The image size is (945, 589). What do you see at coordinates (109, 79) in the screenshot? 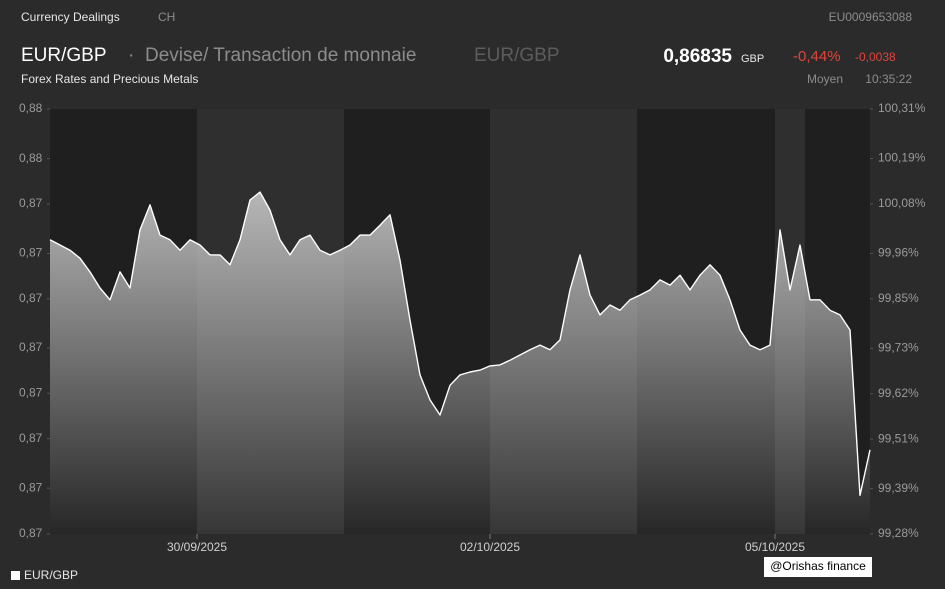
I see `subtitle: Forex Rates and Precious Metals` at bounding box center [109, 79].